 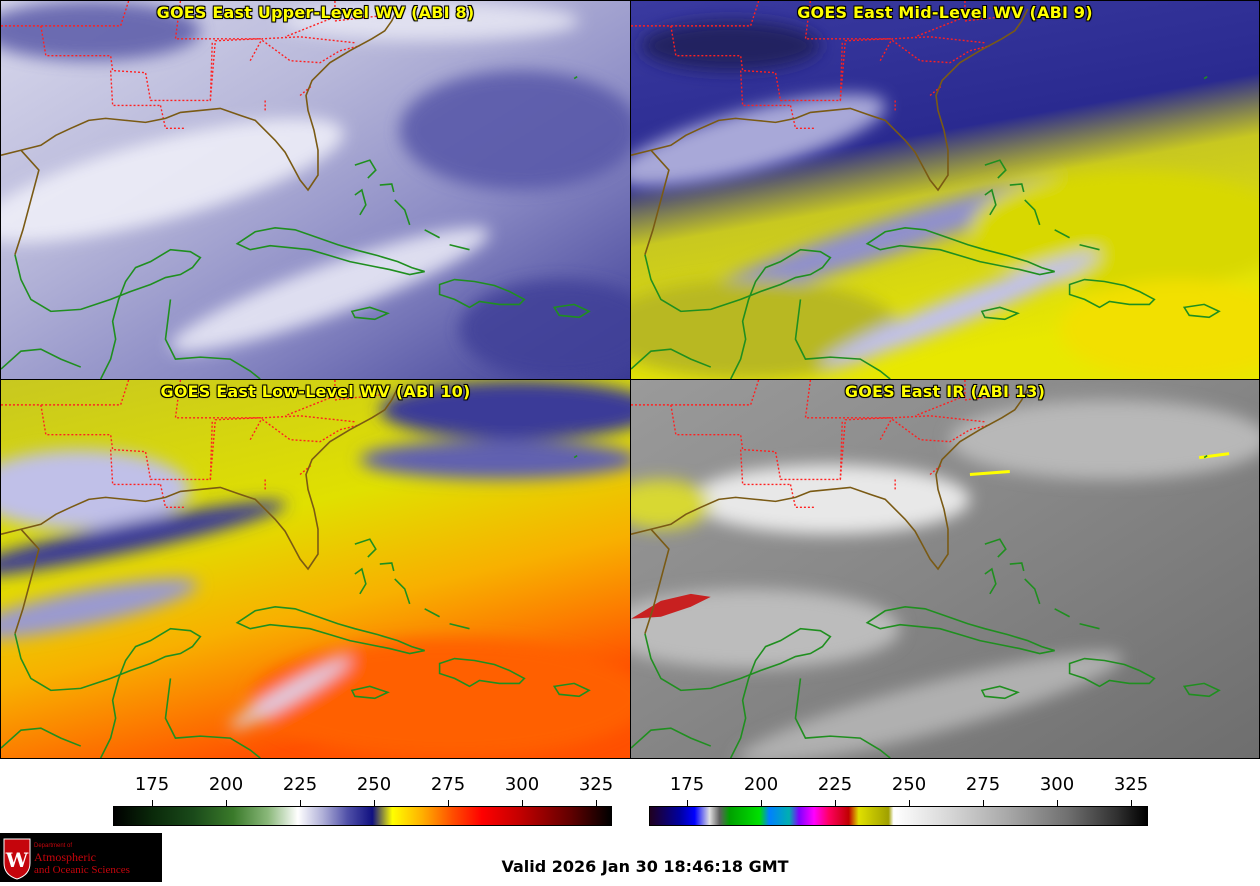 What do you see at coordinates (53, 846) in the screenshot?
I see `logo-line1: Department of` at bounding box center [53, 846].